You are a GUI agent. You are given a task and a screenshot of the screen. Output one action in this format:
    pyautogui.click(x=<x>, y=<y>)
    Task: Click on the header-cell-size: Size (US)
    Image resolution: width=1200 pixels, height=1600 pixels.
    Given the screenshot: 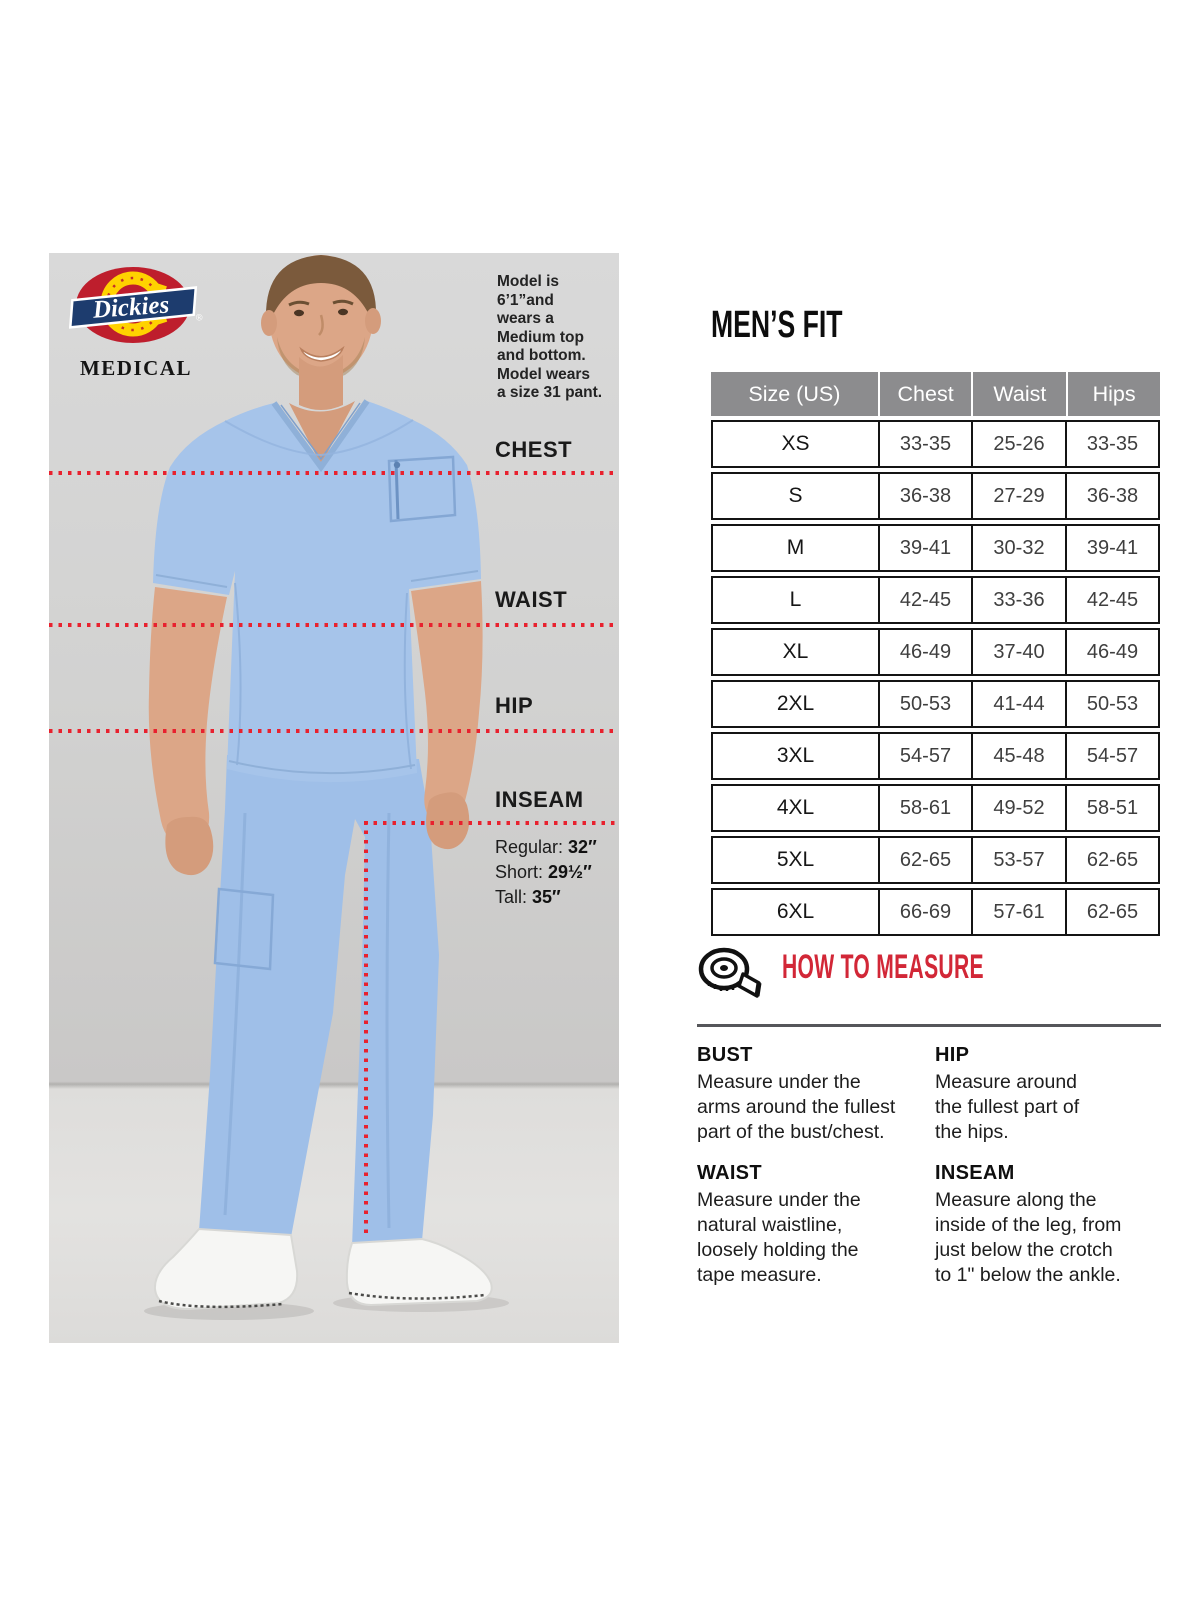 What is the action you would take?
    pyautogui.click(x=794, y=393)
    